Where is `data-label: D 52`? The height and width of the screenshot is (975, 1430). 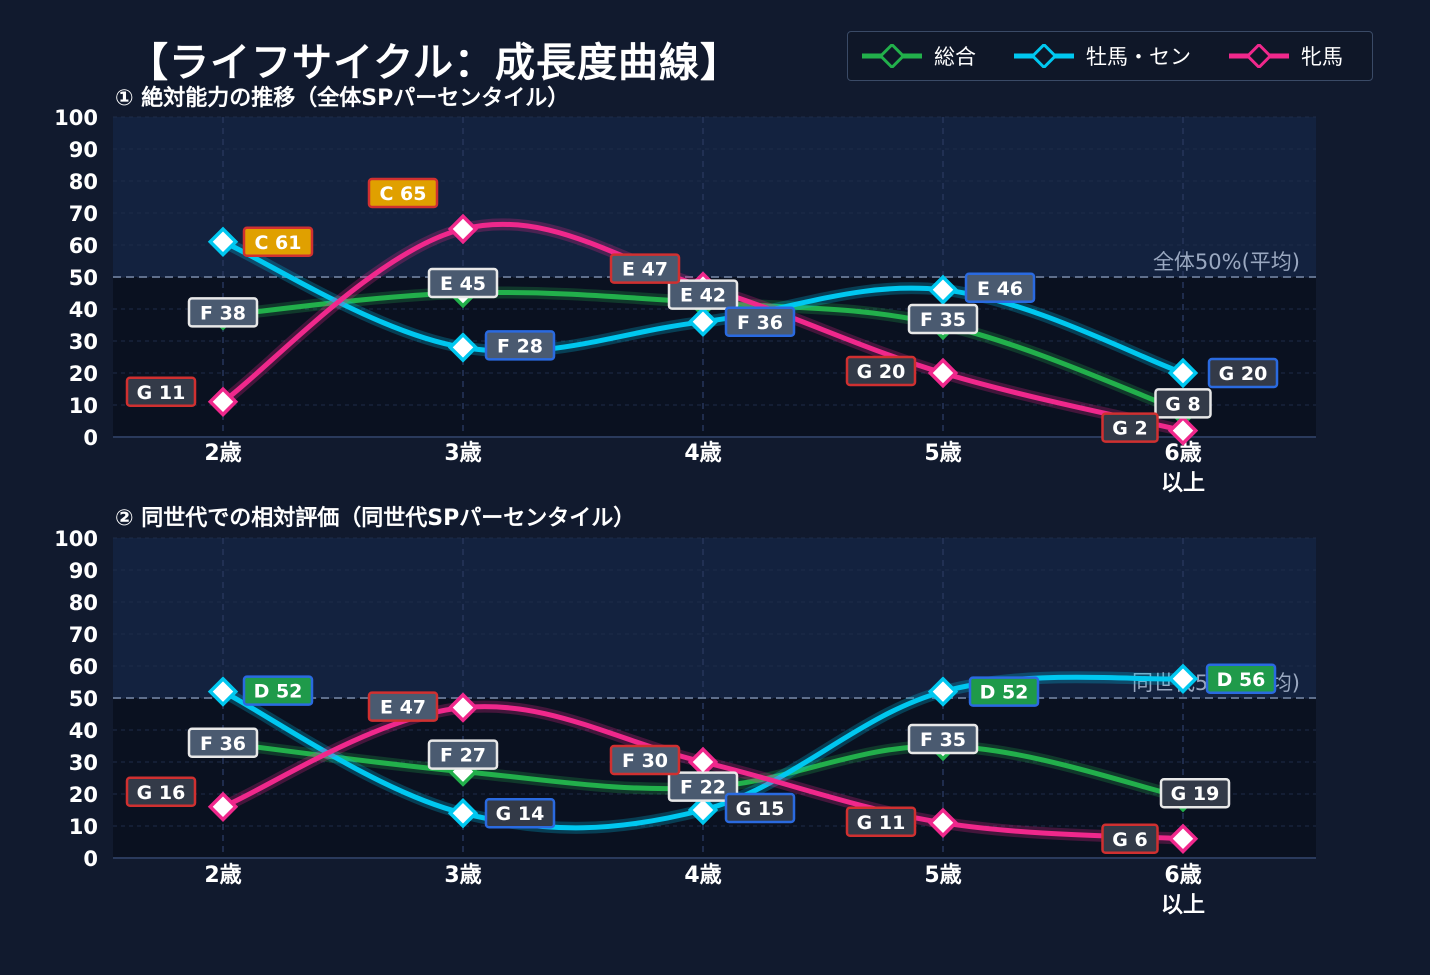 data-label: D 52 is located at coordinates (278, 690).